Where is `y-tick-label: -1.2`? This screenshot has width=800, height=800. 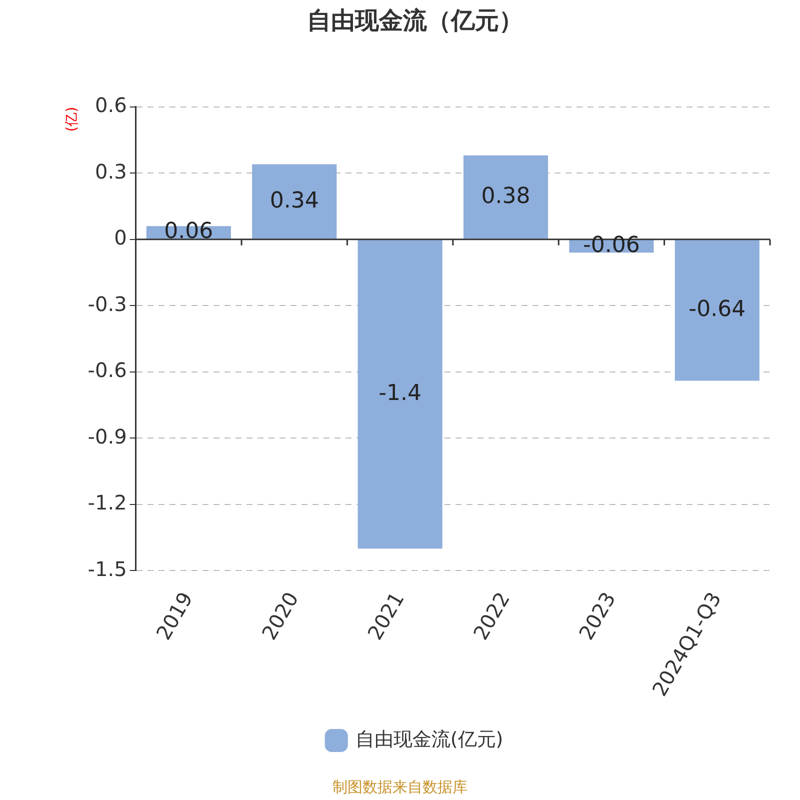
y-tick-label: -1.2 is located at coordinates (107, 502).